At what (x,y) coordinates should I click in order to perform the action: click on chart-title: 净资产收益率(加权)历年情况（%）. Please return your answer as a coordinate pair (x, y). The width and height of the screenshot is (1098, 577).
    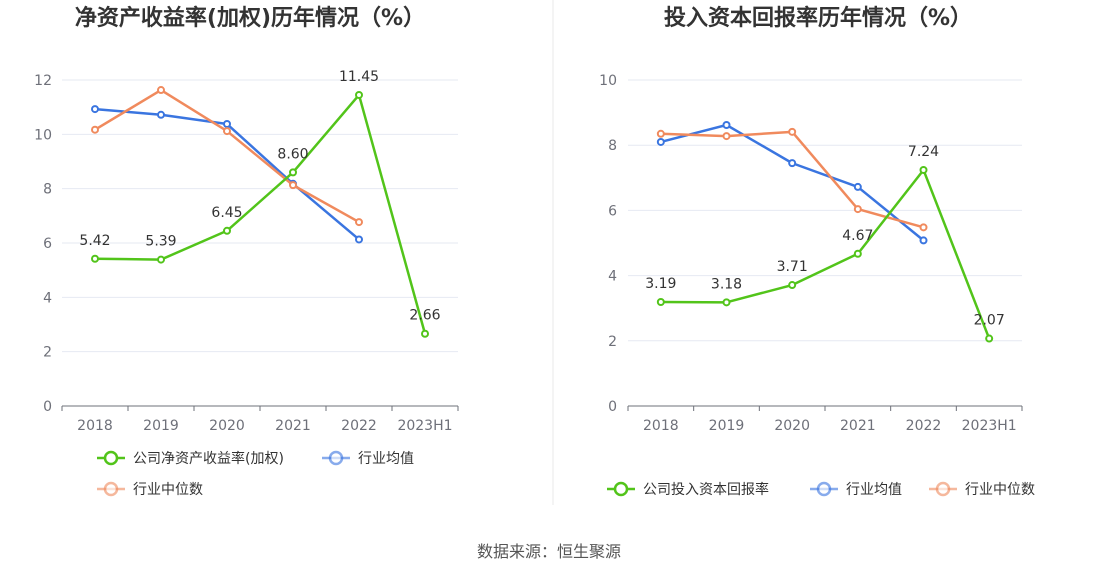
    Looking at the image, I should click on (250, 18).